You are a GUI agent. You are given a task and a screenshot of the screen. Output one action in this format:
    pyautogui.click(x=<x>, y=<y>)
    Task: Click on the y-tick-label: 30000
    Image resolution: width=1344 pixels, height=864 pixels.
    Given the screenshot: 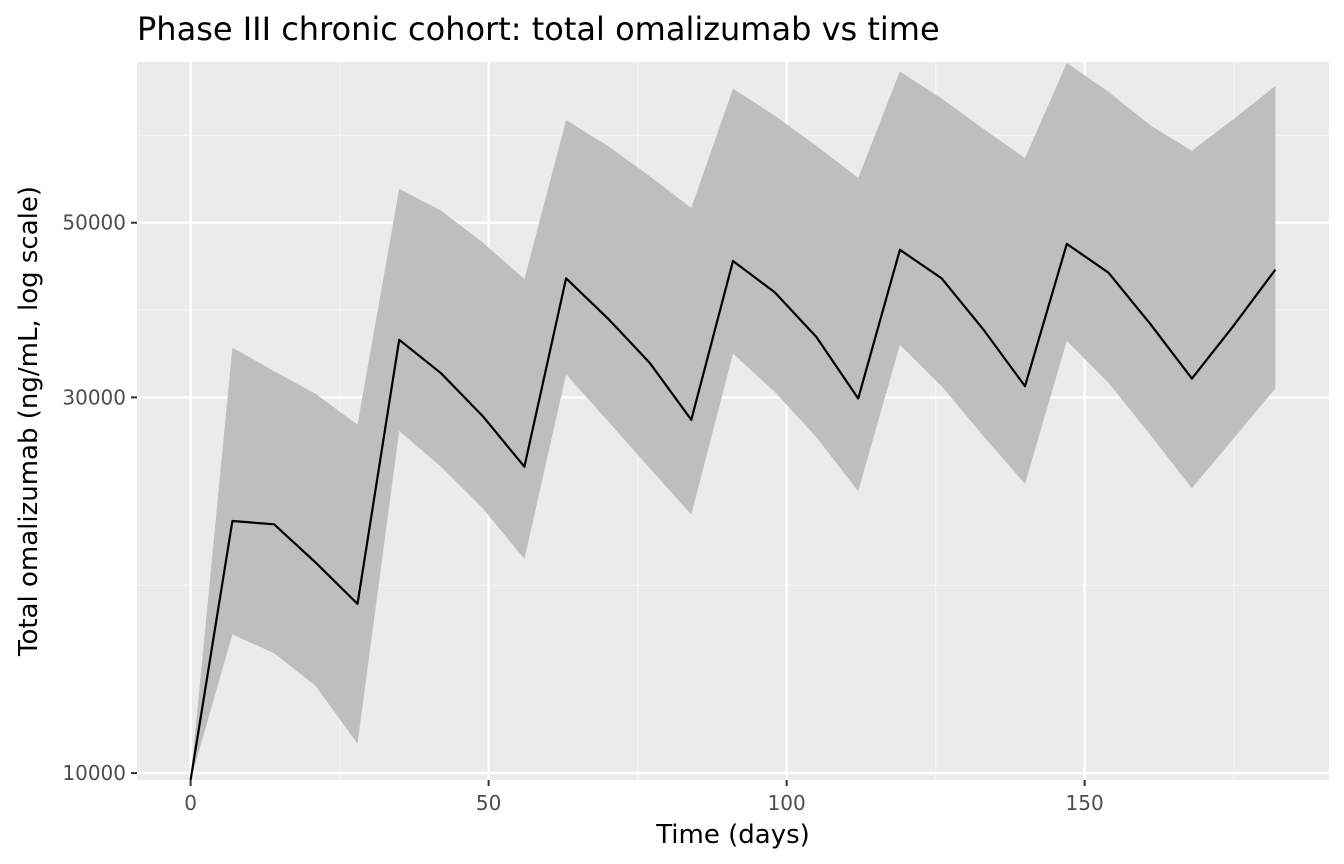 What is the action you would take?
    pyautogui.click(x=94, y=397)
    